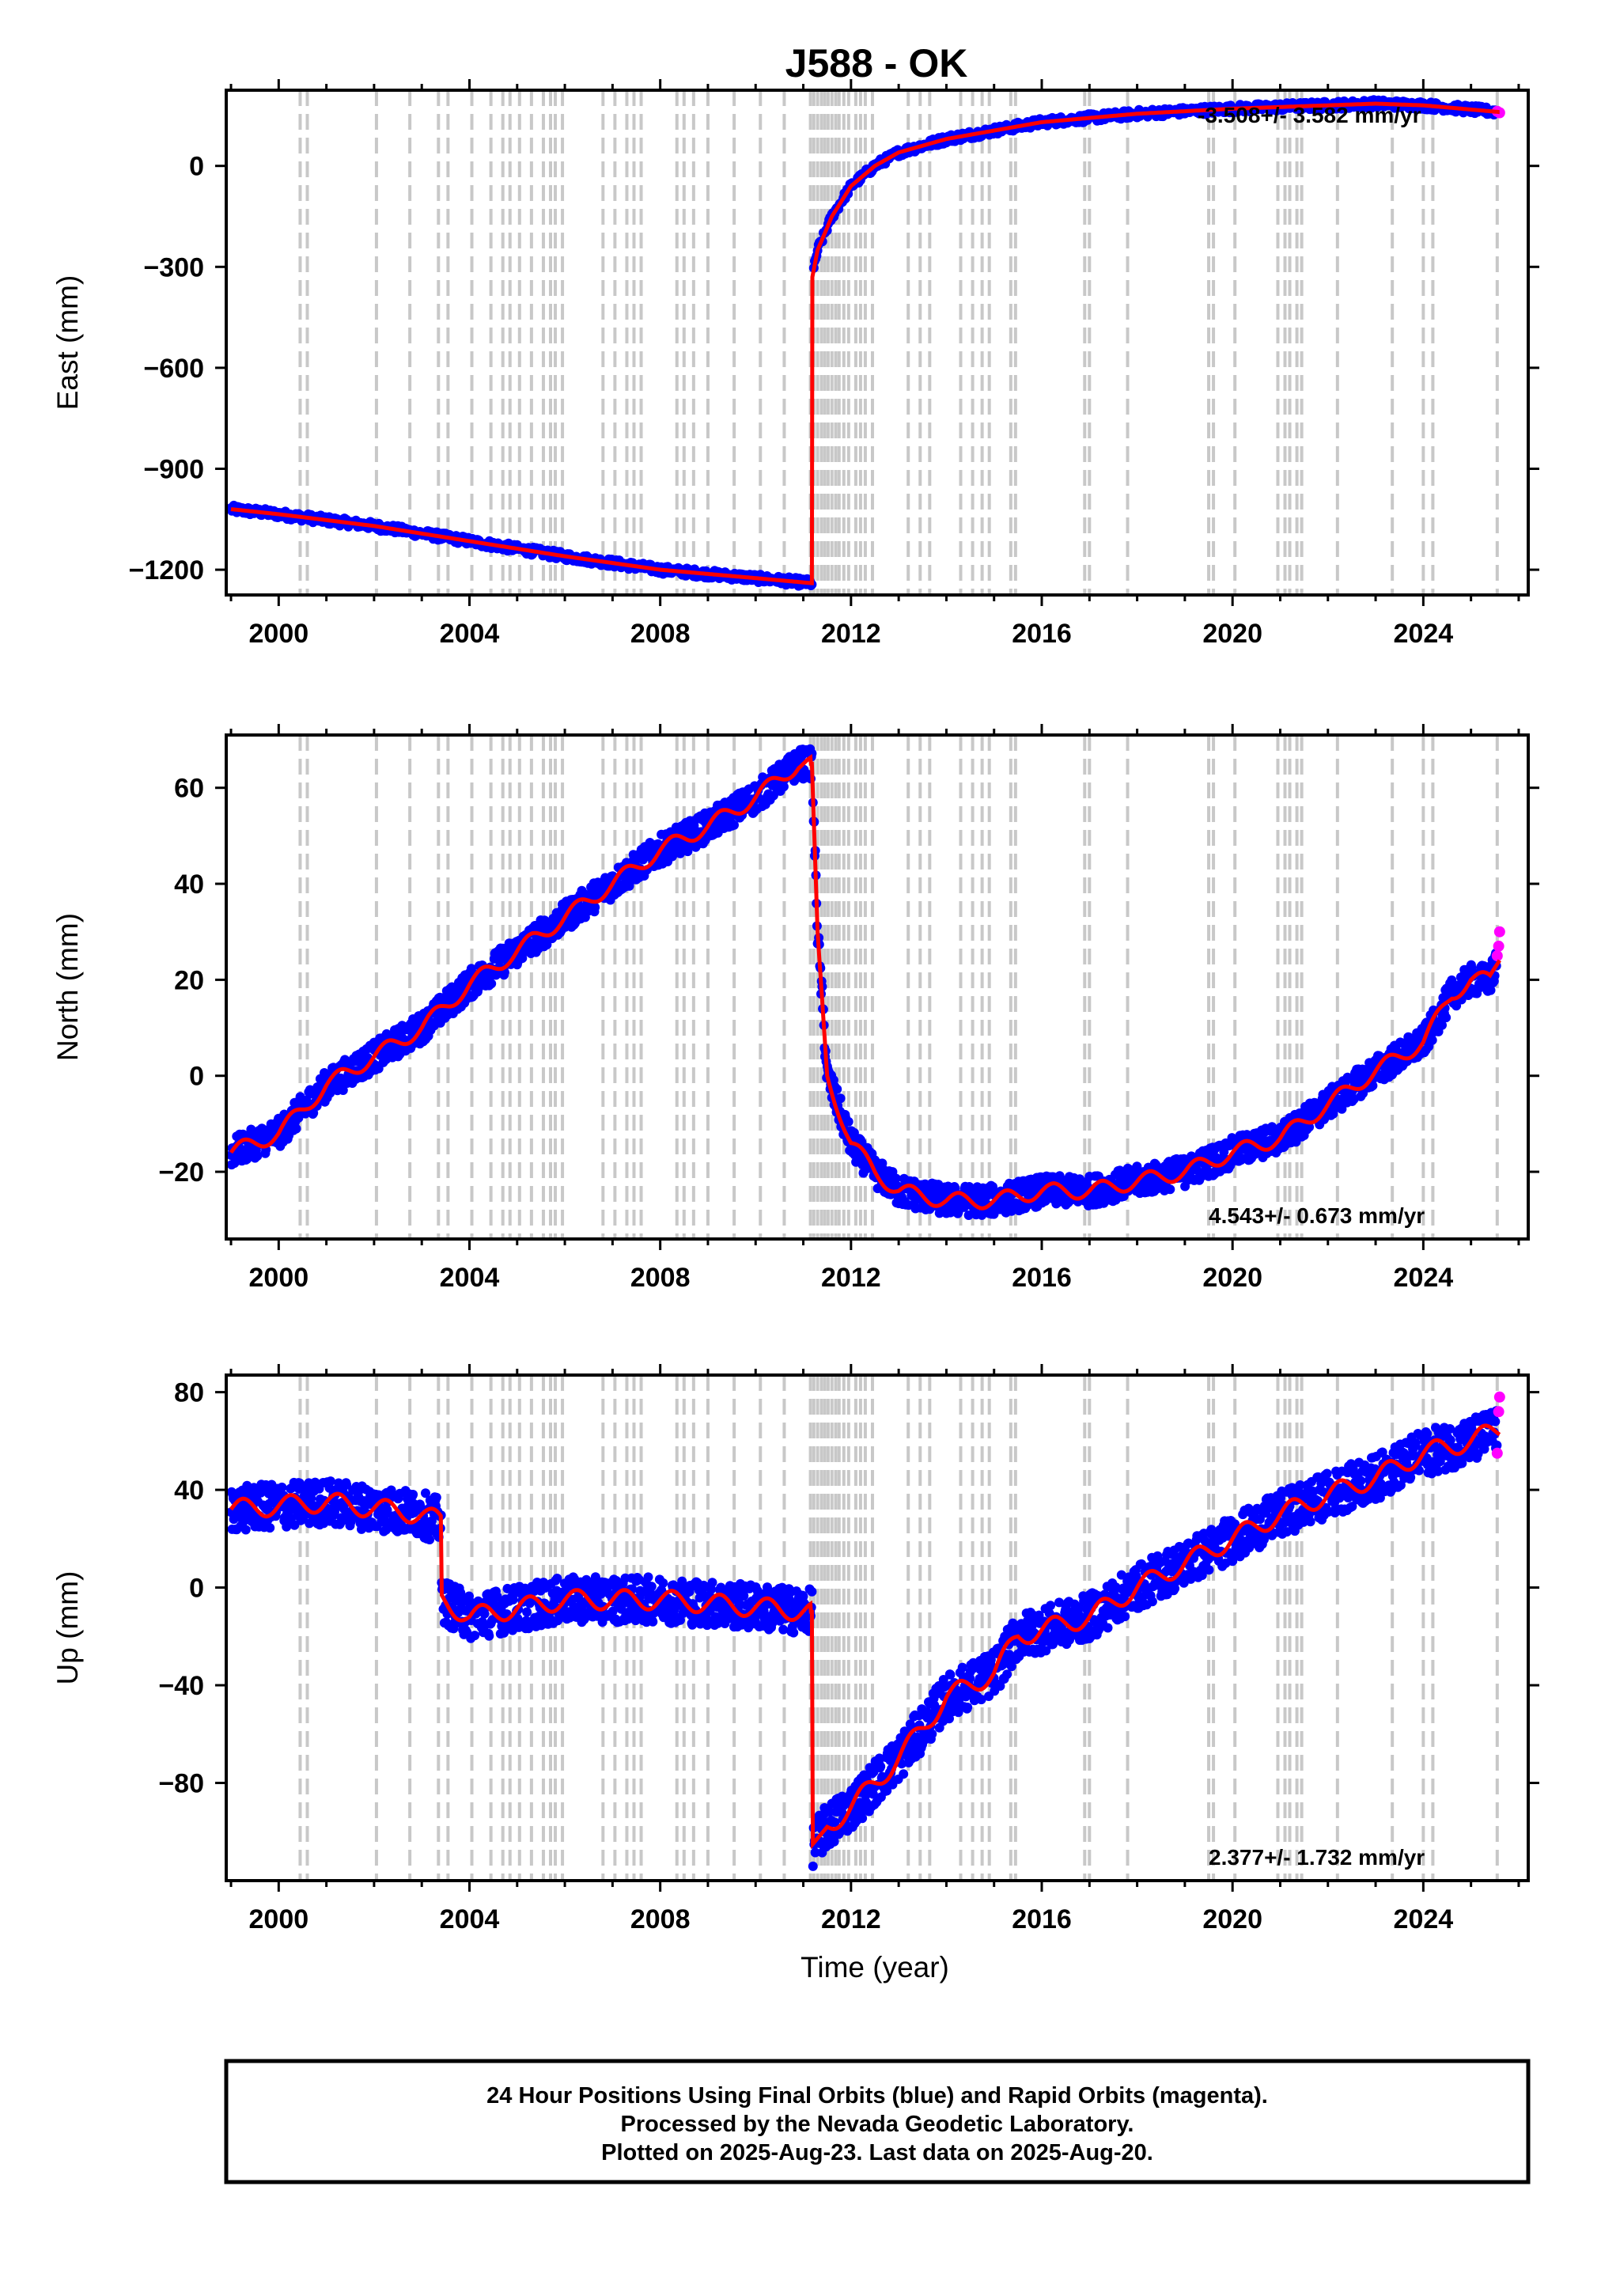 The width and height of the screenshot is (1601, 2296). What do you see at coordinates (174, 267) in the screenshot?
I see `y-tick-label: −300` at bounding box center [174, 267].